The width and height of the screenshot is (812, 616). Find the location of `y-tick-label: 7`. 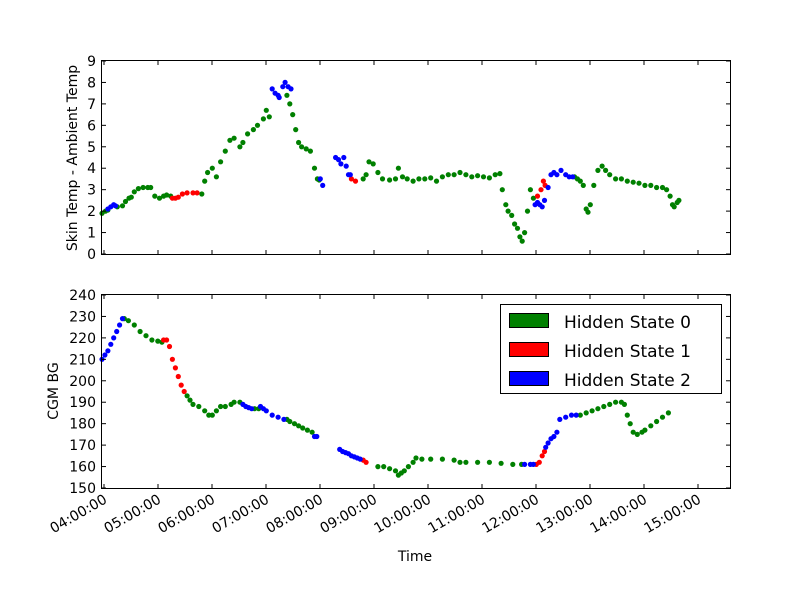

y-tick-label: 7 is located at coordinates (91, 105).